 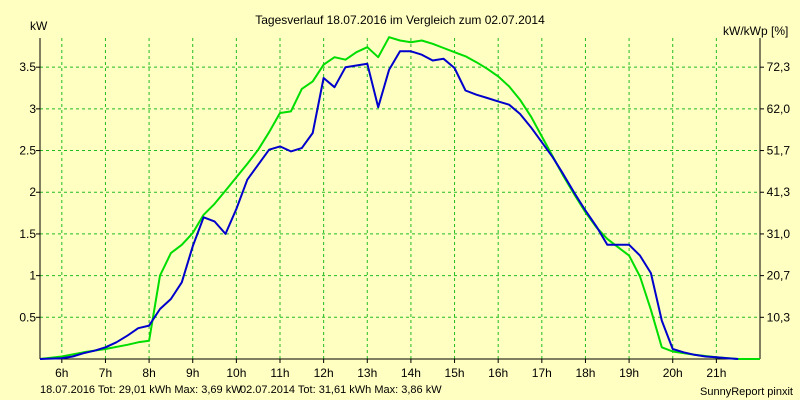 What do you see at coordinates (324, 373) in the screenshot?
I see `x-tick-label: 12h` at bounding box center [324, 373].